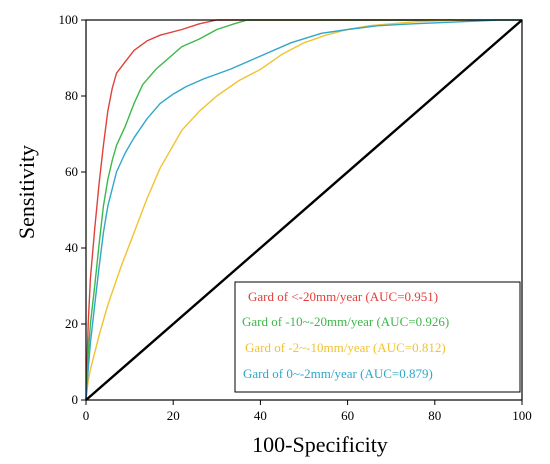  Describe the element at coordinates (434, 415) in the screenshot. I see `x-tick-label: 80` at that location.